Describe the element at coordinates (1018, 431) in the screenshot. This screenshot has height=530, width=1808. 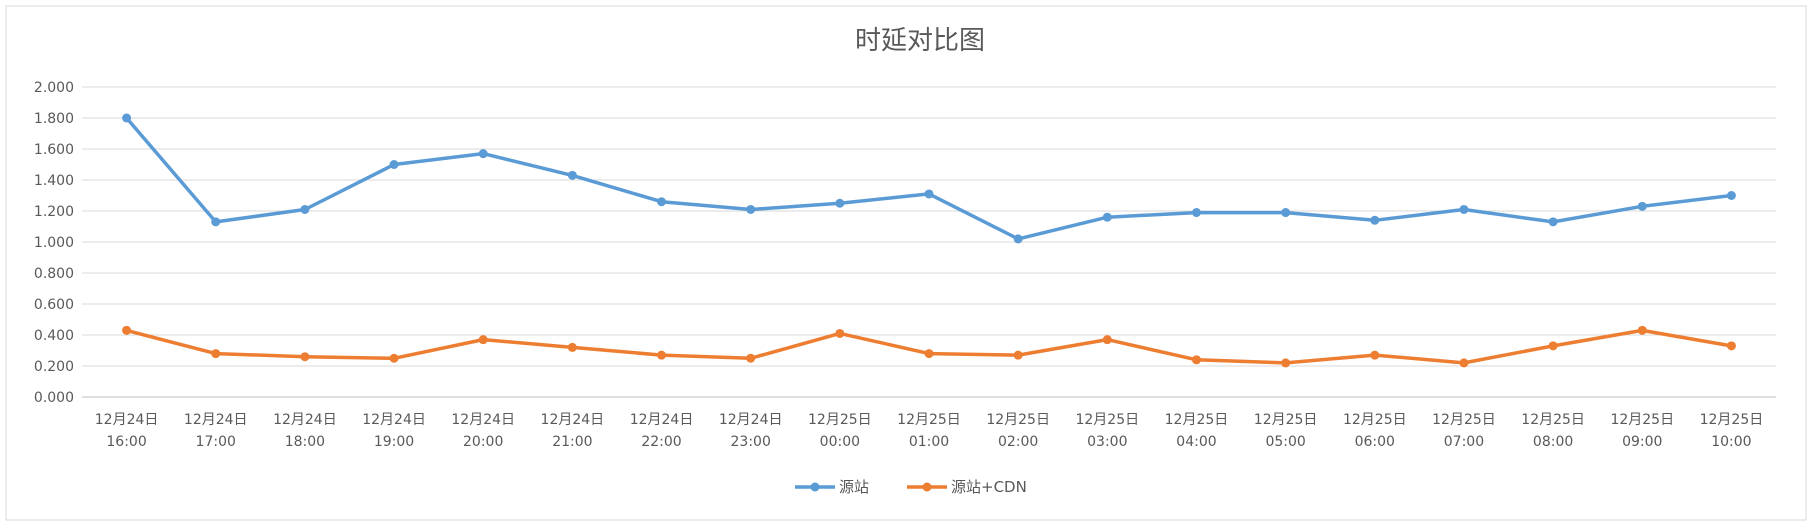
I see `x-tick-label: 12月25日 02:00` at that location.